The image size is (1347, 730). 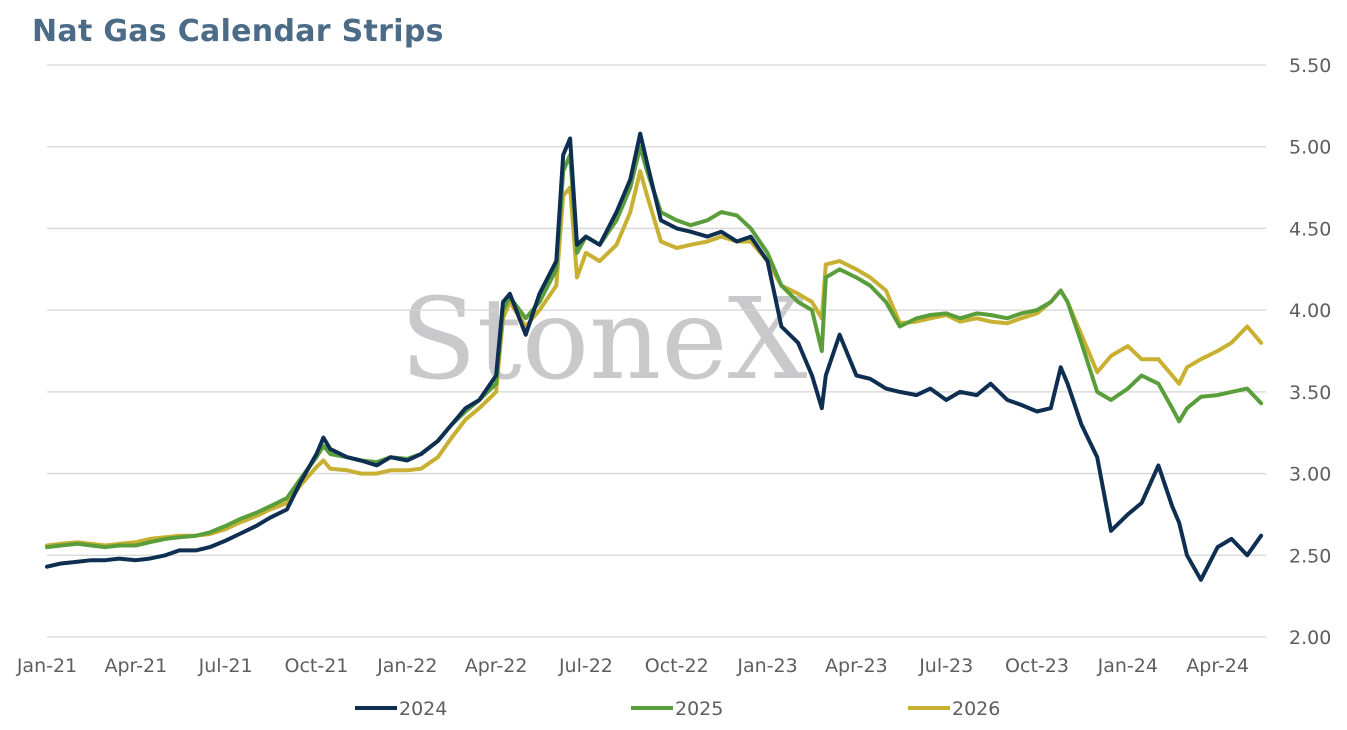 What do you see at coordinates (1310, 475) in the screenshot?
I see `y-tick-label: 3.00` at bounding box center [1310, 475].